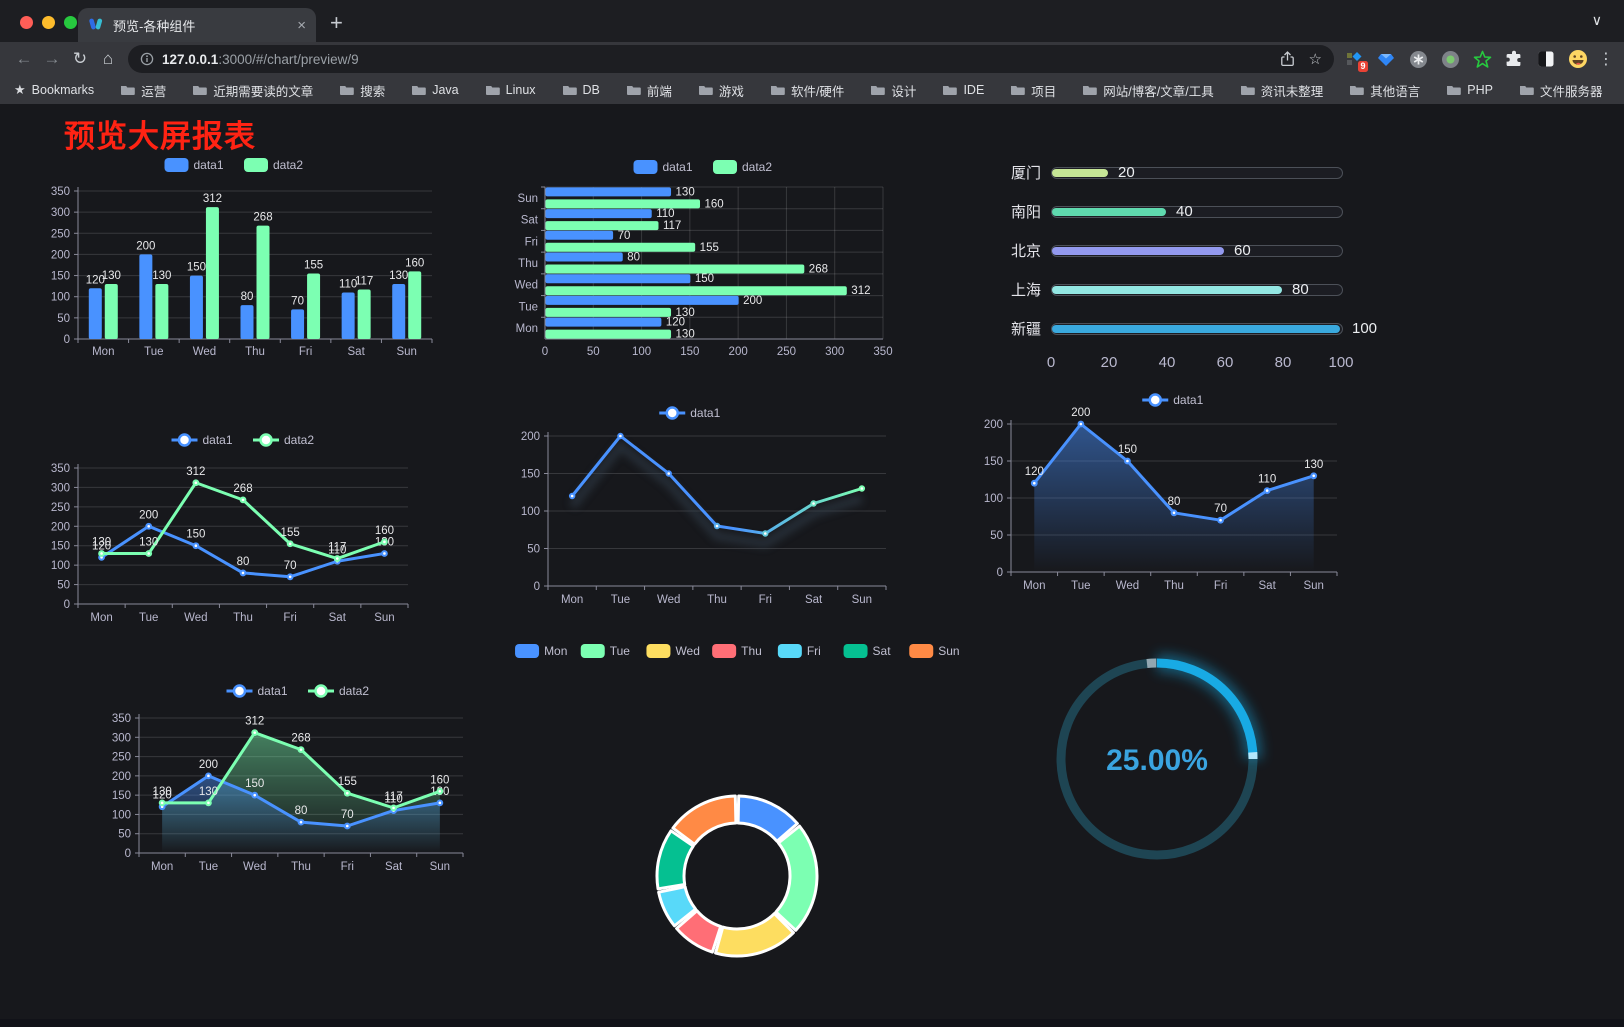  Describe the element at coordinates (1606, 59) in the screenshot. I see `browser-menu-icon: ⋮` at that location.